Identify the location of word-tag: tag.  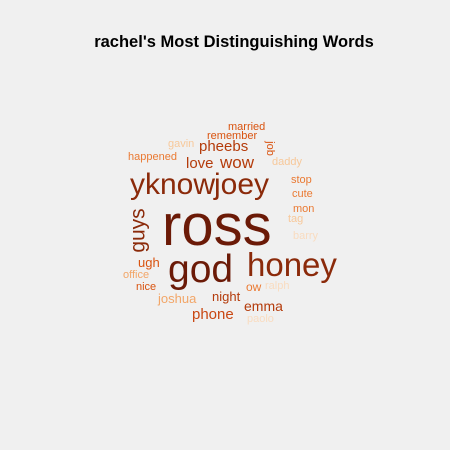
(296, 219).